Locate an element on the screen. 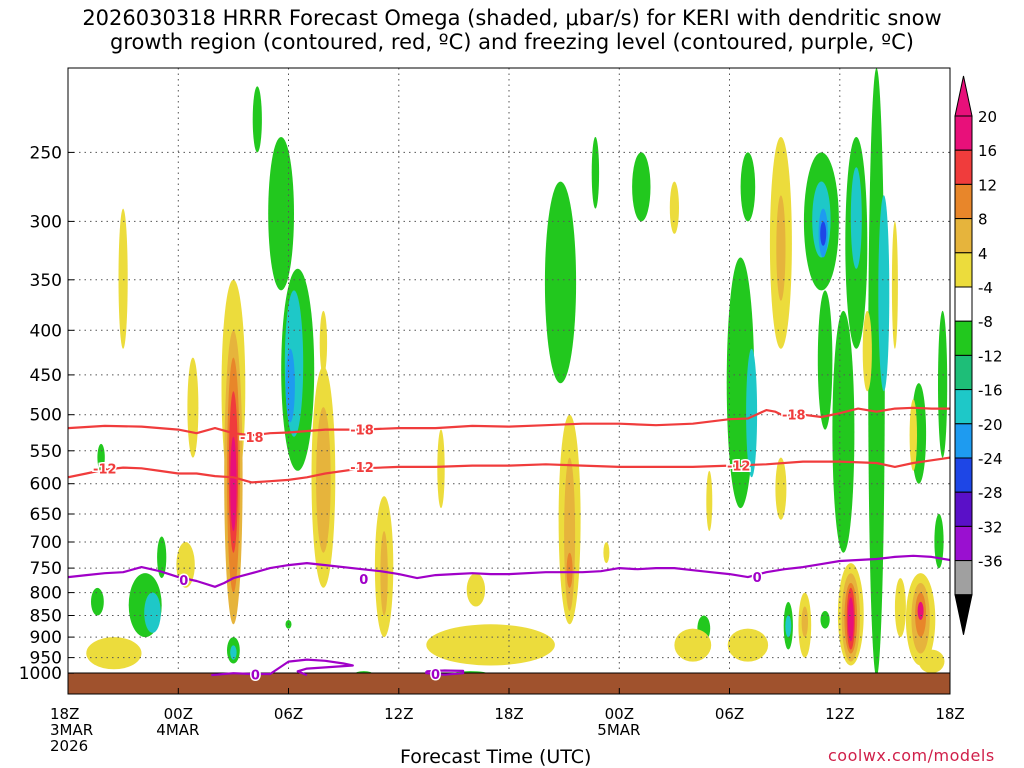 The image size is (1024, 768). colorbar-label-3: 8 is located at coordinates (983, 220).